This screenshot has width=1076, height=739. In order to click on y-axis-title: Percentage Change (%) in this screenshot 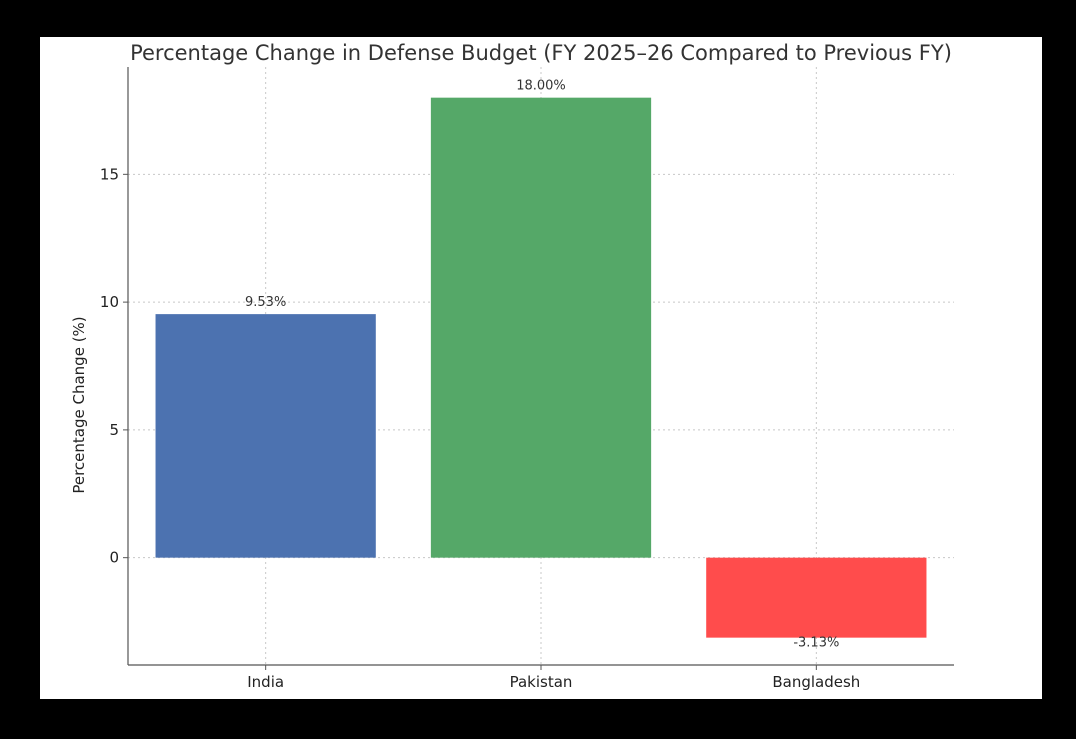, I will do `click(79, 404)`.